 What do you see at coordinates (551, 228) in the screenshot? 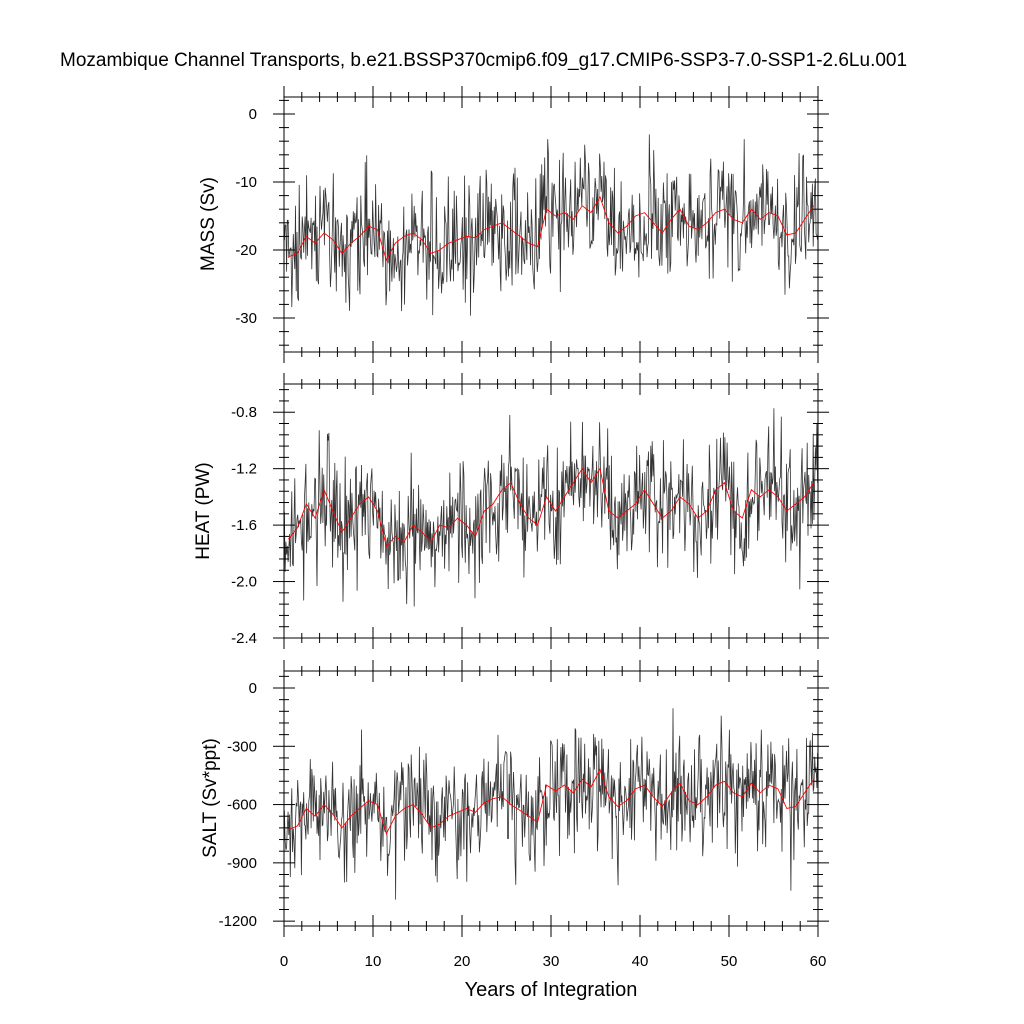
I see `panel-mass-annual-line` at bounding box center [551, 228].